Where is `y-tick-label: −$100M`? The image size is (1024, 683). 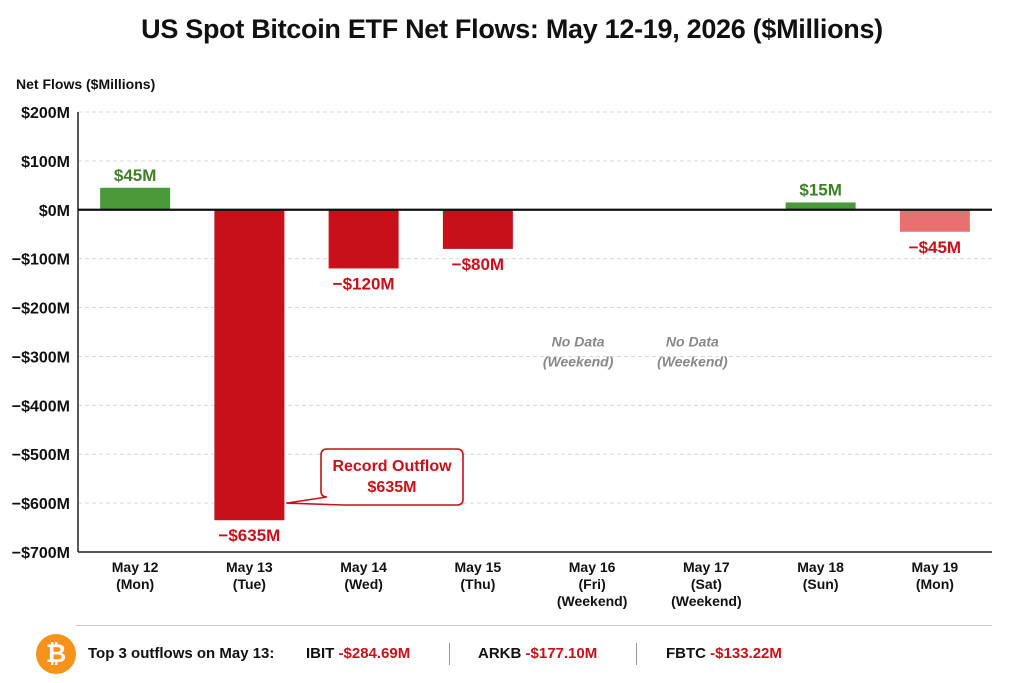 y-tick-label: −$100M is located at coordinates (41, 260).